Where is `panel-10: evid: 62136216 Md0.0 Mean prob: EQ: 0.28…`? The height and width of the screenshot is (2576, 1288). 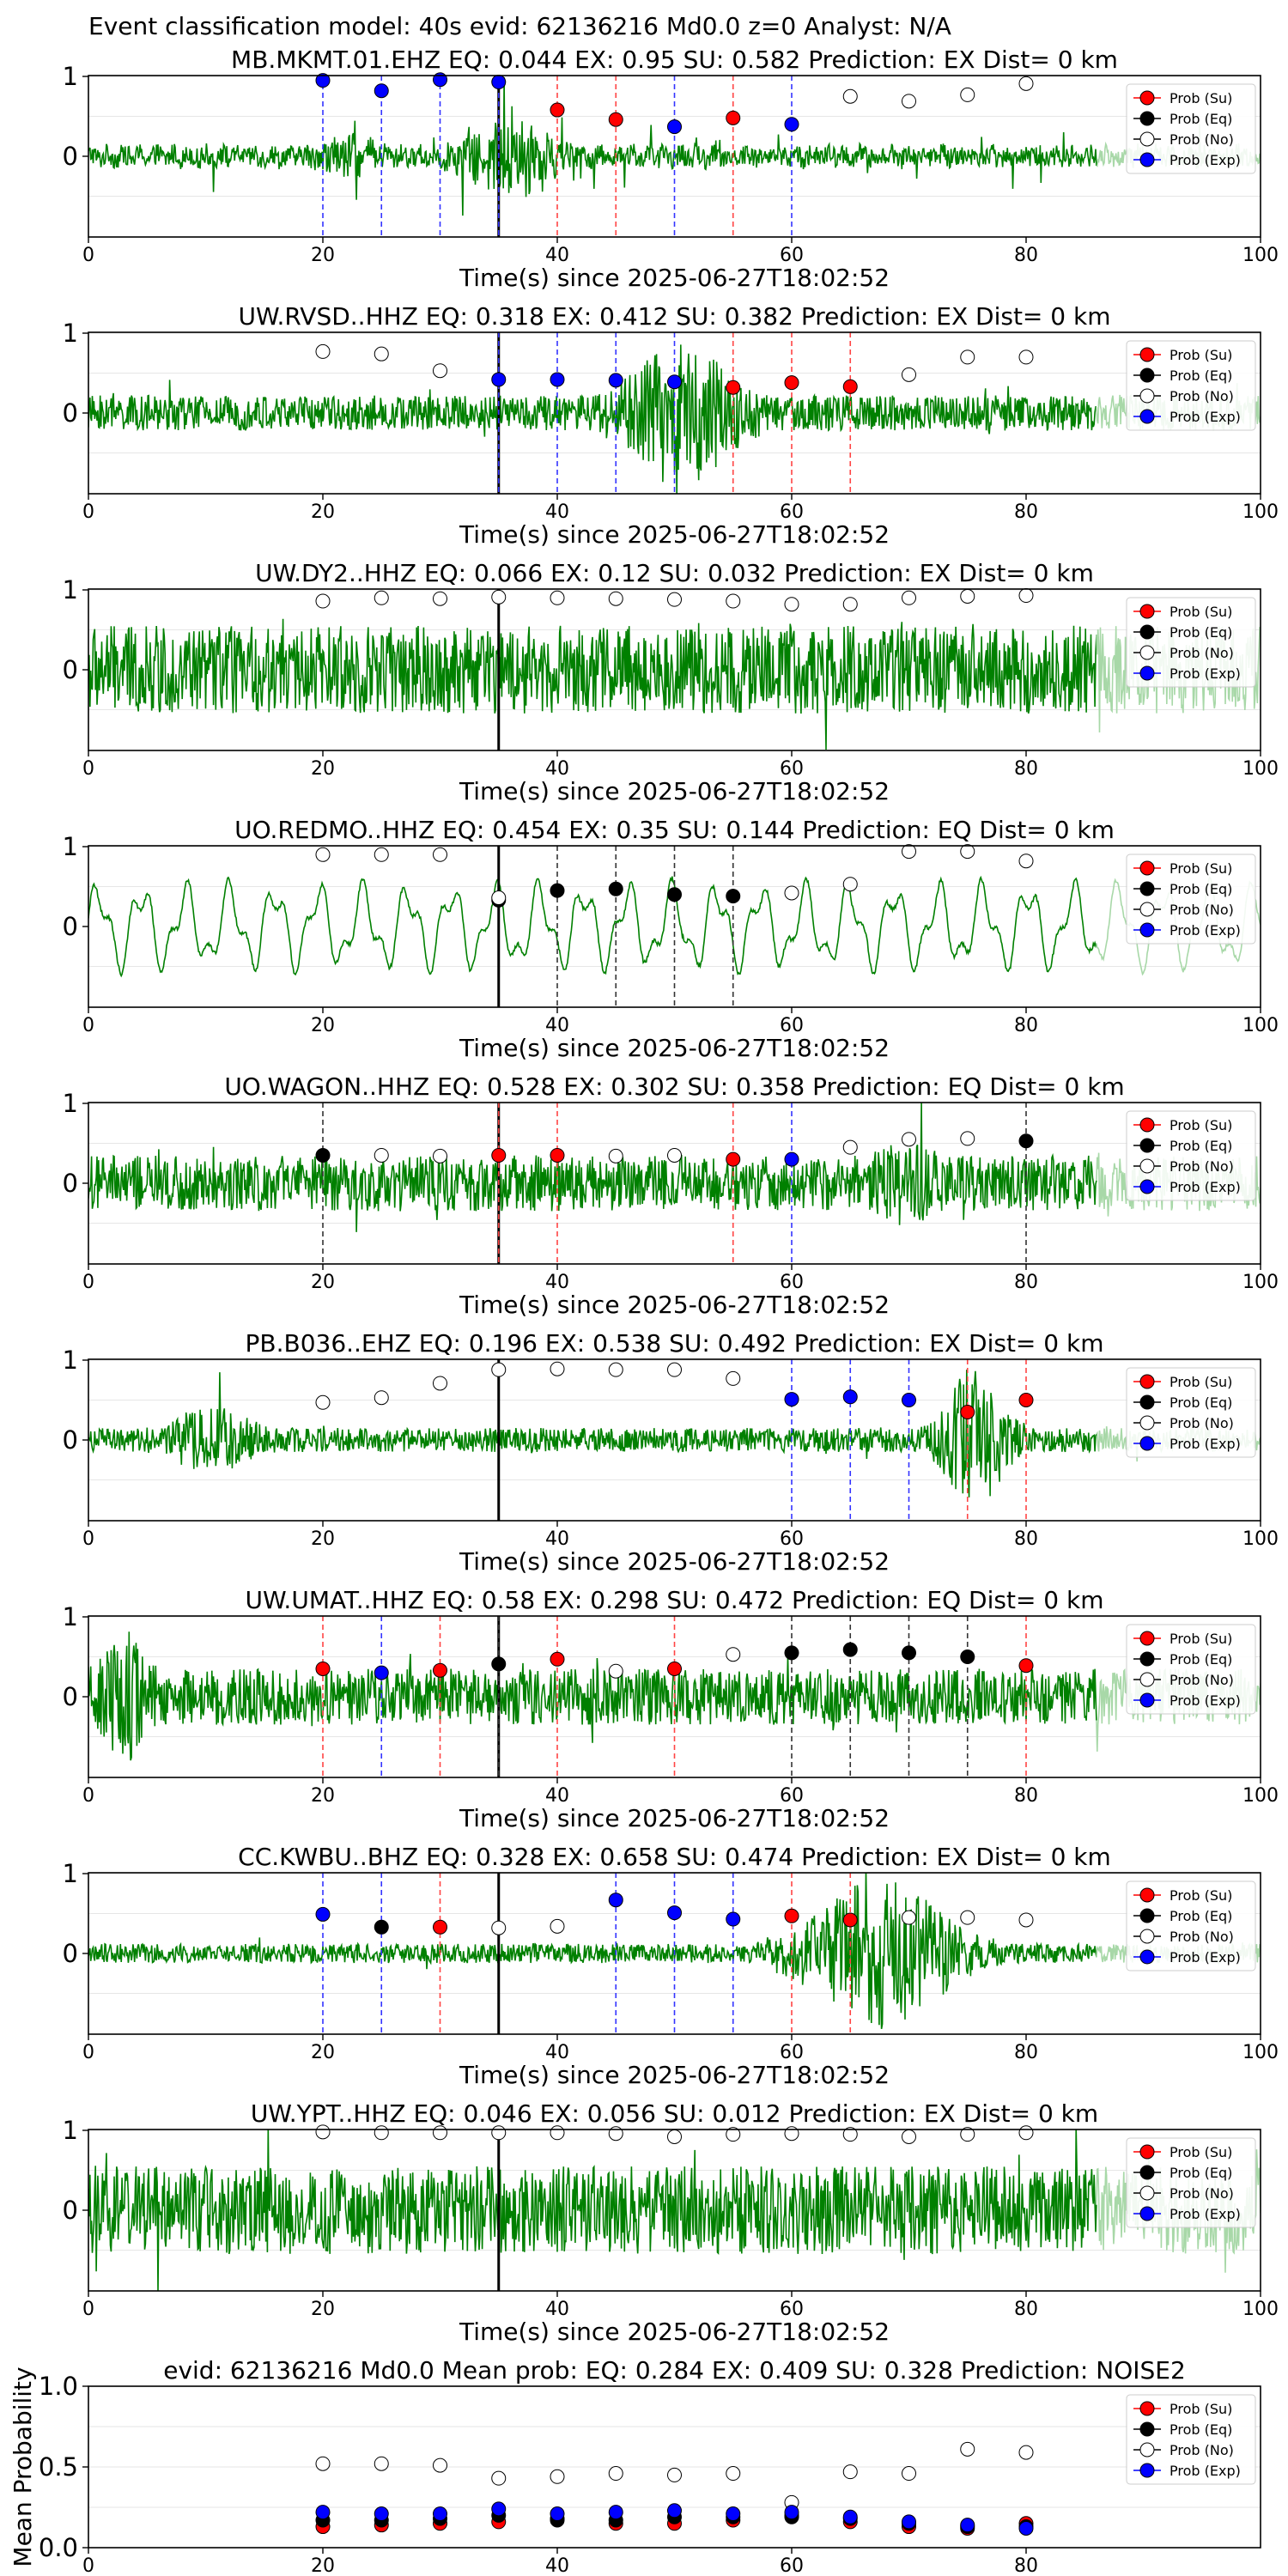
panel-10: evid: 62136216 Md0.0 Mean prob: EQ: 0.28… is located at coordinates (635, 2466).